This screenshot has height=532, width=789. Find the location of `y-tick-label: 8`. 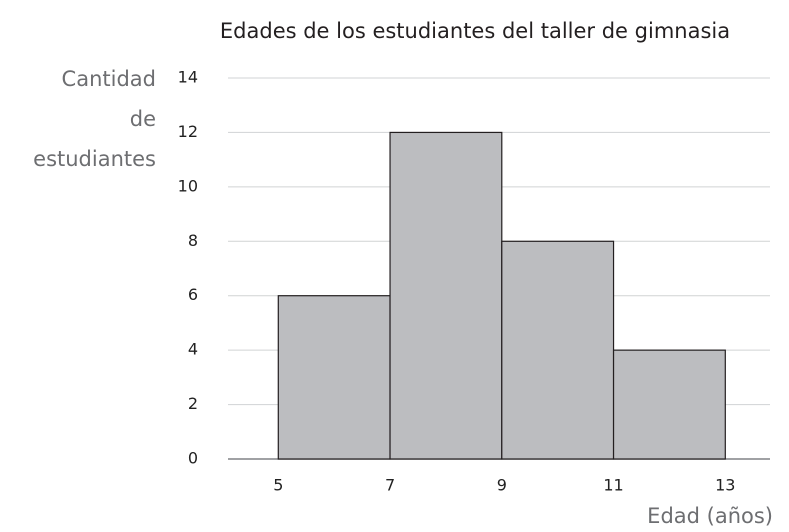

y-tick-label: 8 is located at coordinates (193, 240).